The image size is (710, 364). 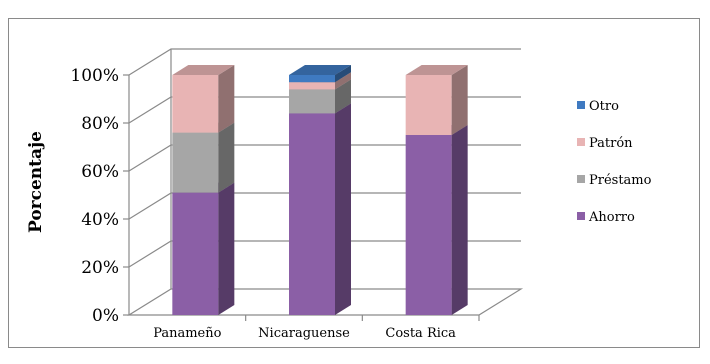 I want to click on x-category-label: Costa Rica, so click(x=420, y=333).